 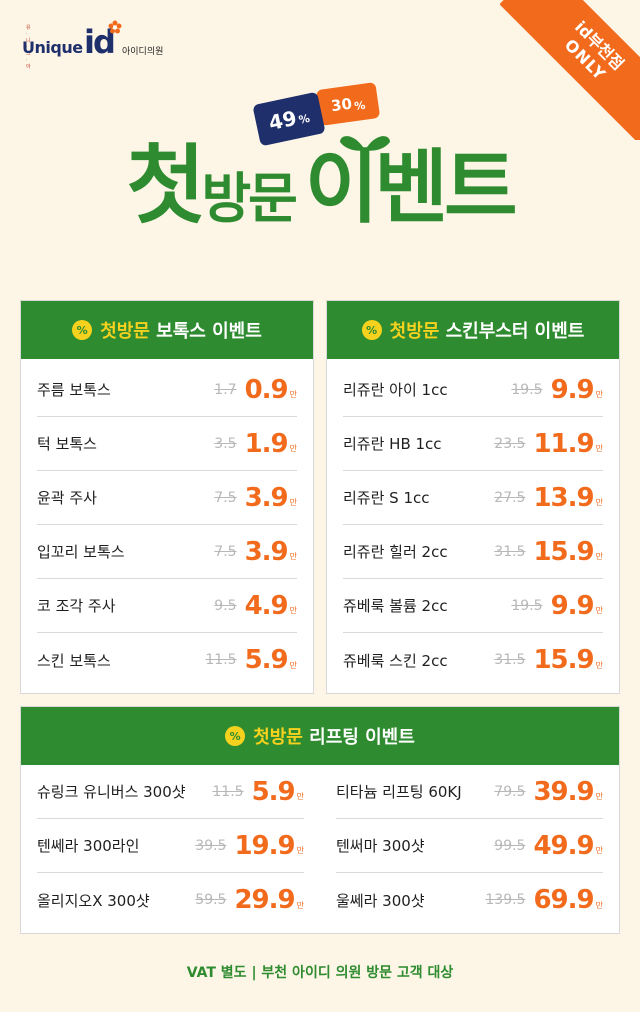 What do you see at coordinates (473, 444) in the screenshot?
I see `price-row: 리쥬란 HB 1cc 23.5 11.9 만` at bounding box center [473, 444].